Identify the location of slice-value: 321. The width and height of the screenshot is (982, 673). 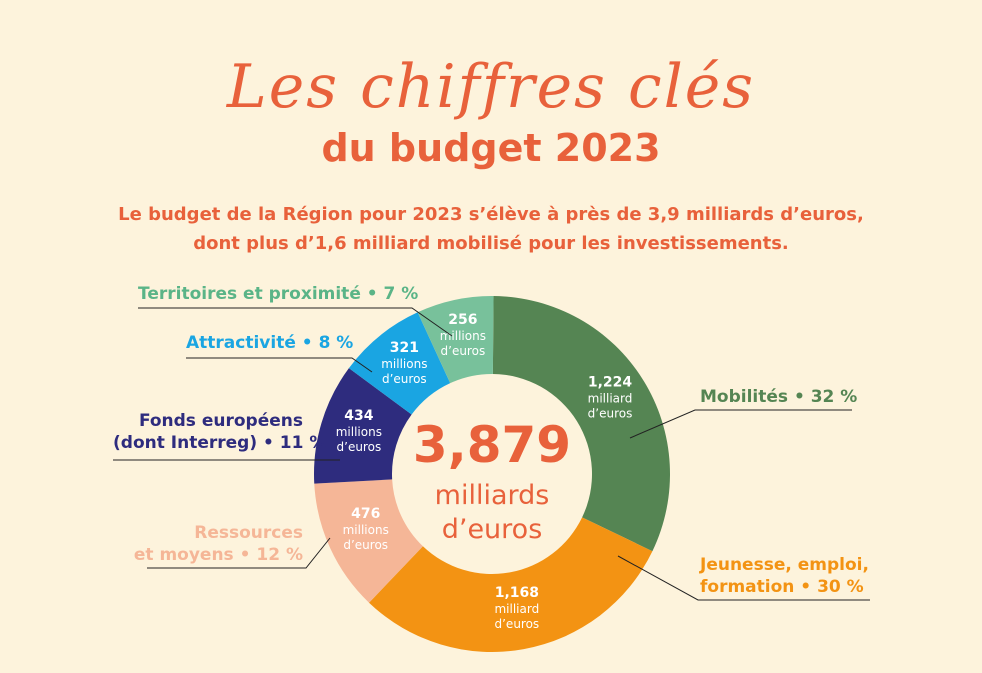
(404, 348).